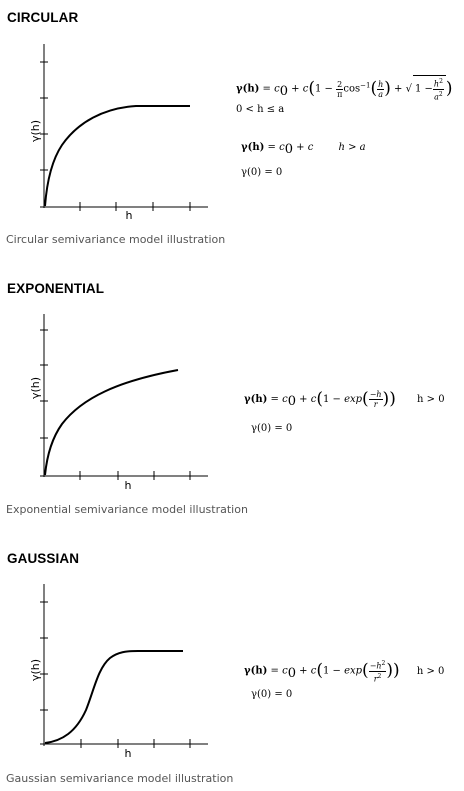 This screenshot has width=464, height=791. I want to click on gaussian-formula-line1: γ(h) = c0 + c(1 − exp(−h2 r2)) h > 0, so click(344, 672).